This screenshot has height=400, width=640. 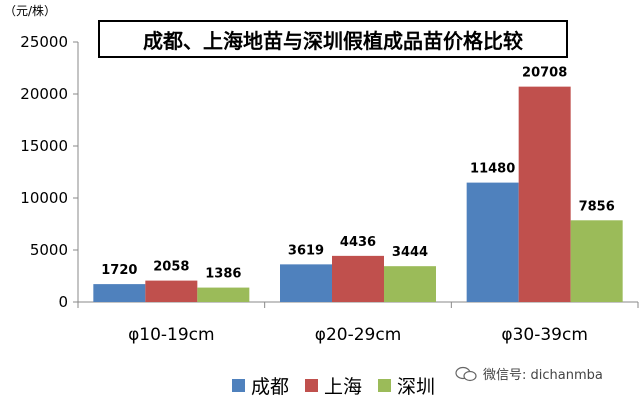 What do you see at coordinates (333, 39) in the screenshot?
I see `chart-title: 成都、上海地苗与深圳假植成品苗价格比较` at bounding box center [333, 39].